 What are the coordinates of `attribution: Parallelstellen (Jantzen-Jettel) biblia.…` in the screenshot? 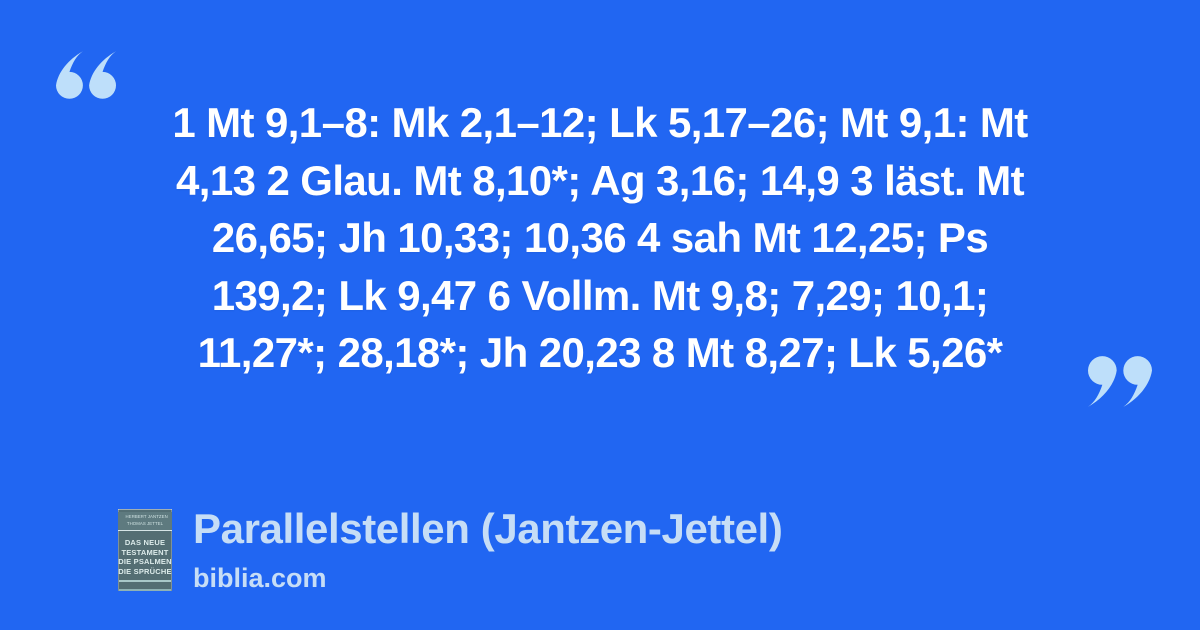 It's located at (488, 549).